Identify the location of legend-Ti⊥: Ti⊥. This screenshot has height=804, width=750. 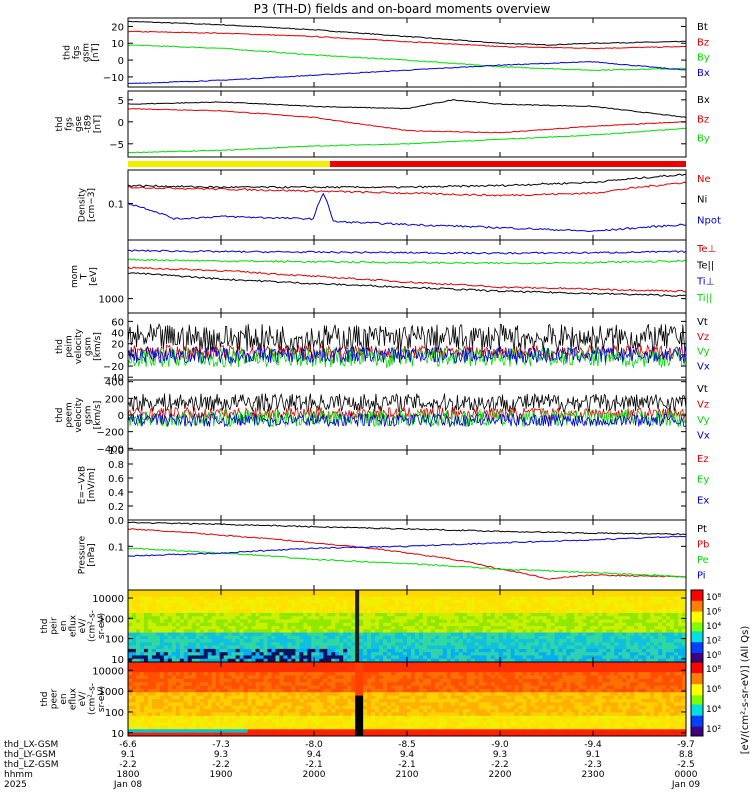
(705, 282).